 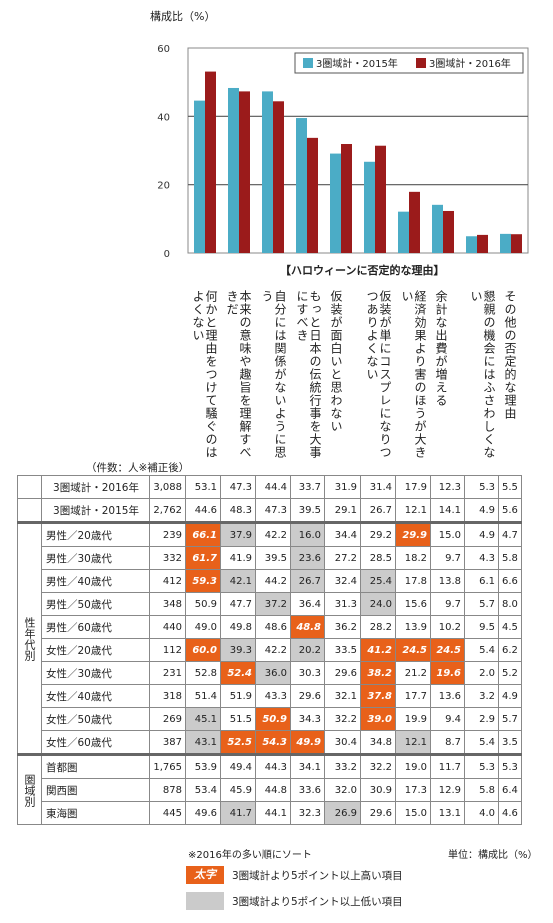 What do you see at coordinates (413, 581) in the screenshot?
I see `value-cell: 17.8` at bounding box center [413, 581].